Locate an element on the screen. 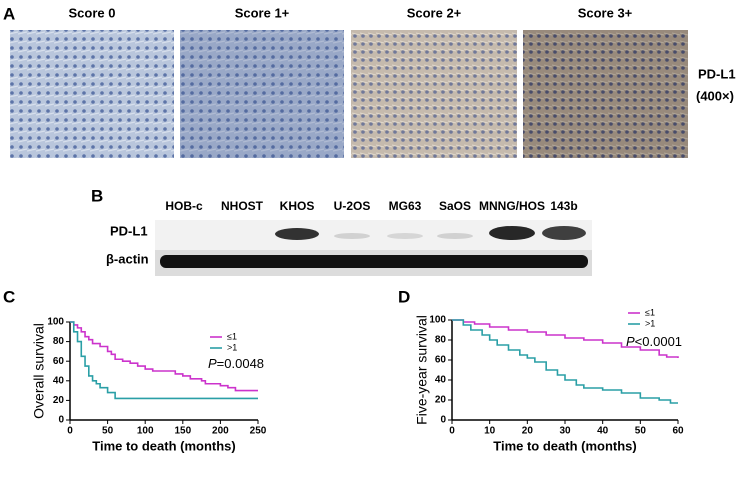 This screenshot has height=485, width=753. x-tick-label: 100 is located at coordinates (145, 431).